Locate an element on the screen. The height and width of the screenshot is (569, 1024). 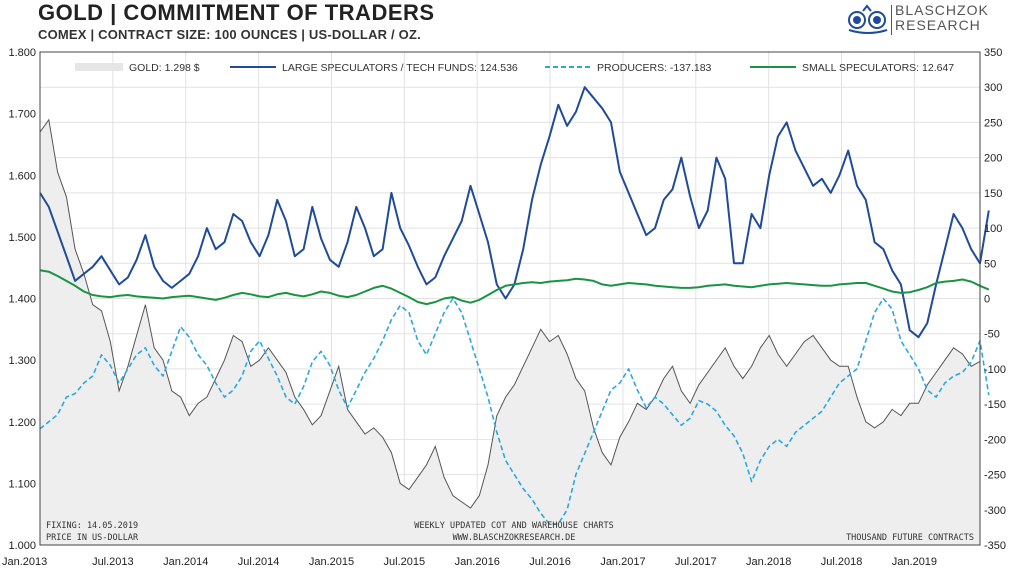
y-right-tick-label: -350 is located at coordinates (995, 546).